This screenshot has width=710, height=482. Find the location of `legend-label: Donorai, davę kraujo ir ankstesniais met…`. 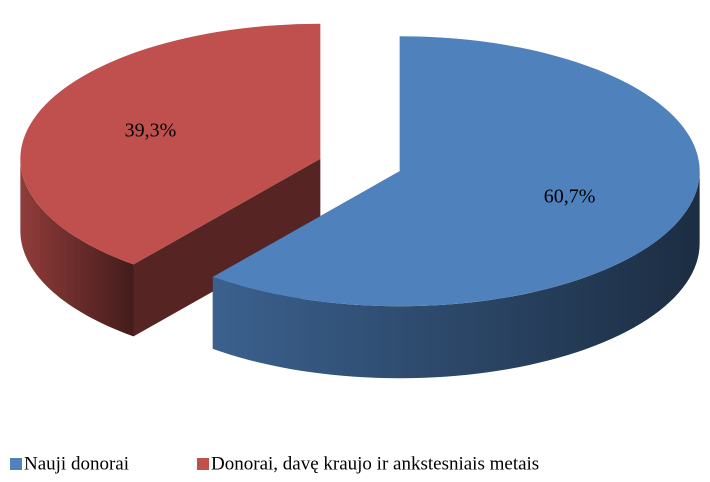

legend-label: Donorai, davę kraujo ir ankstesniais met… is located at coordinates (375, 463).